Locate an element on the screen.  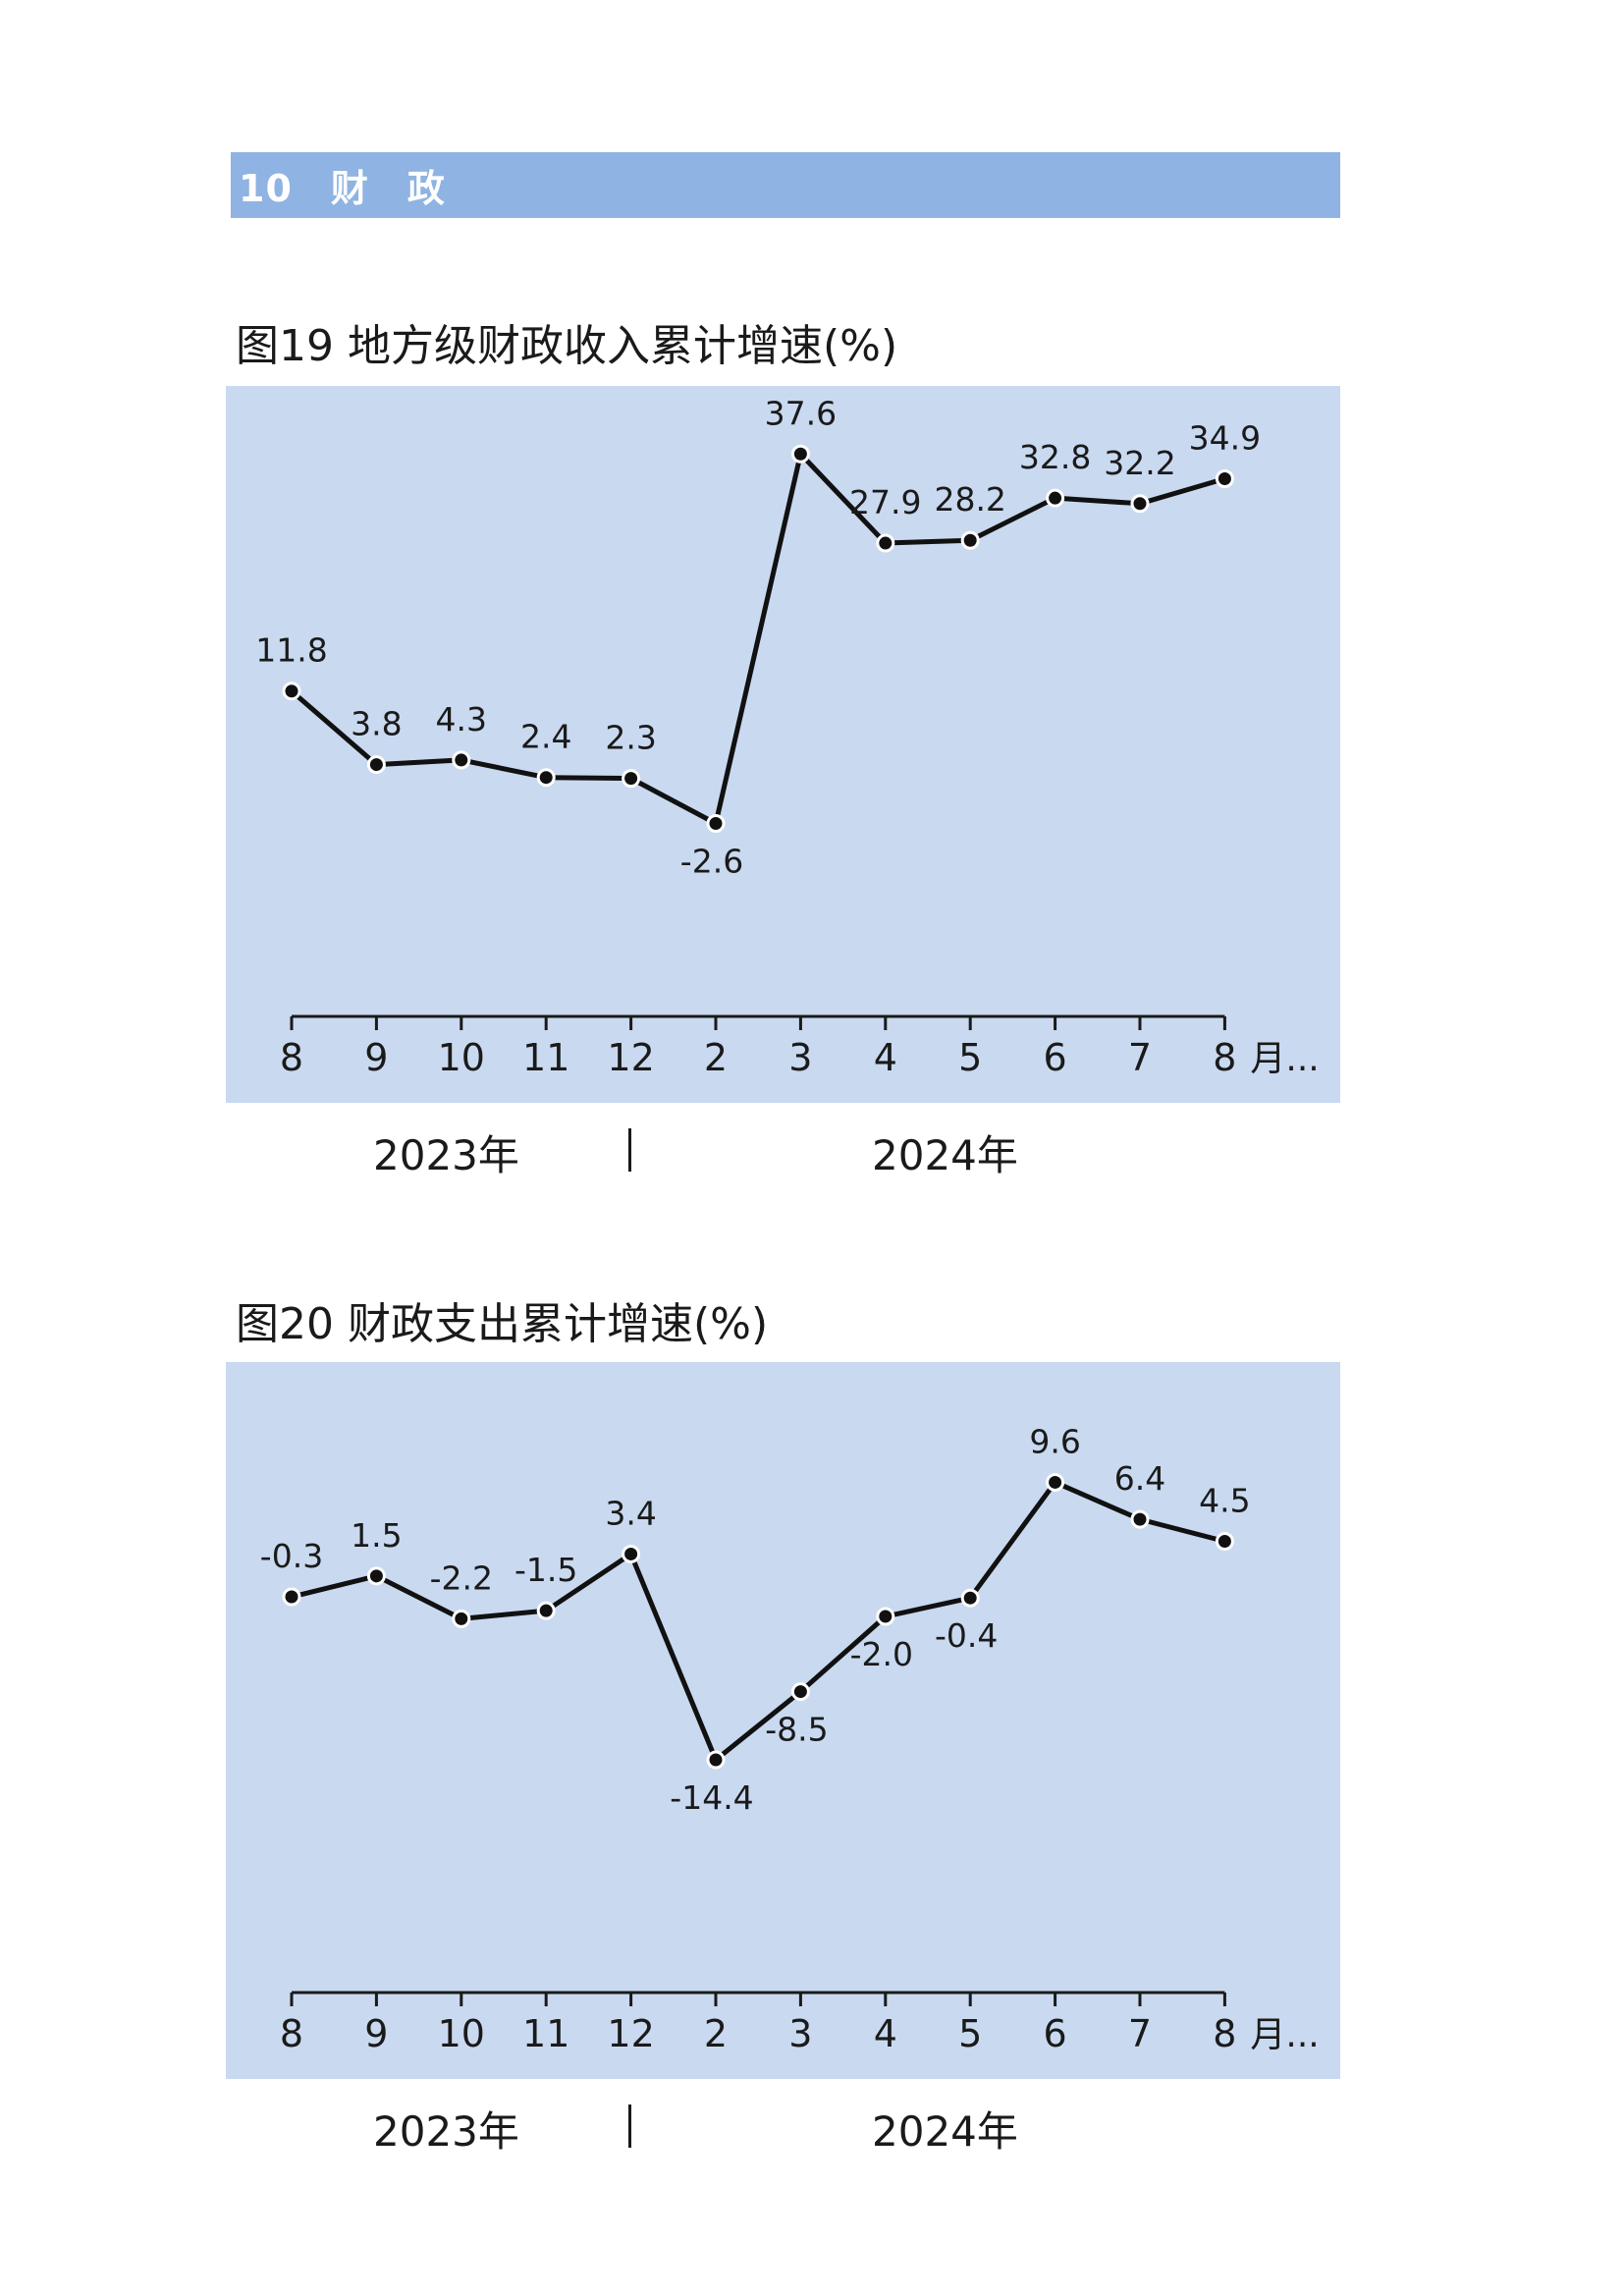
data-label: 32.2 is located at coordinates (1139, 463).